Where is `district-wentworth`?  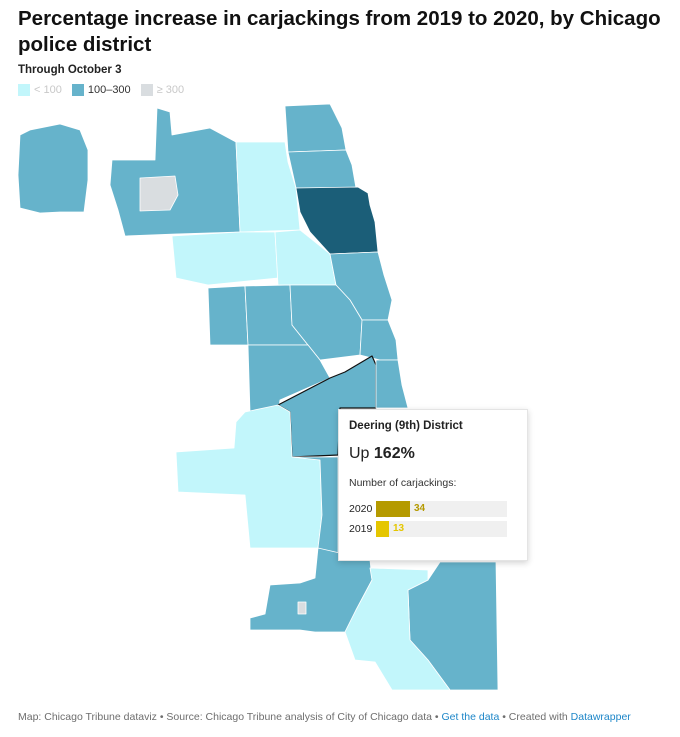 district-wentworth is located at coordinates (392, 384).